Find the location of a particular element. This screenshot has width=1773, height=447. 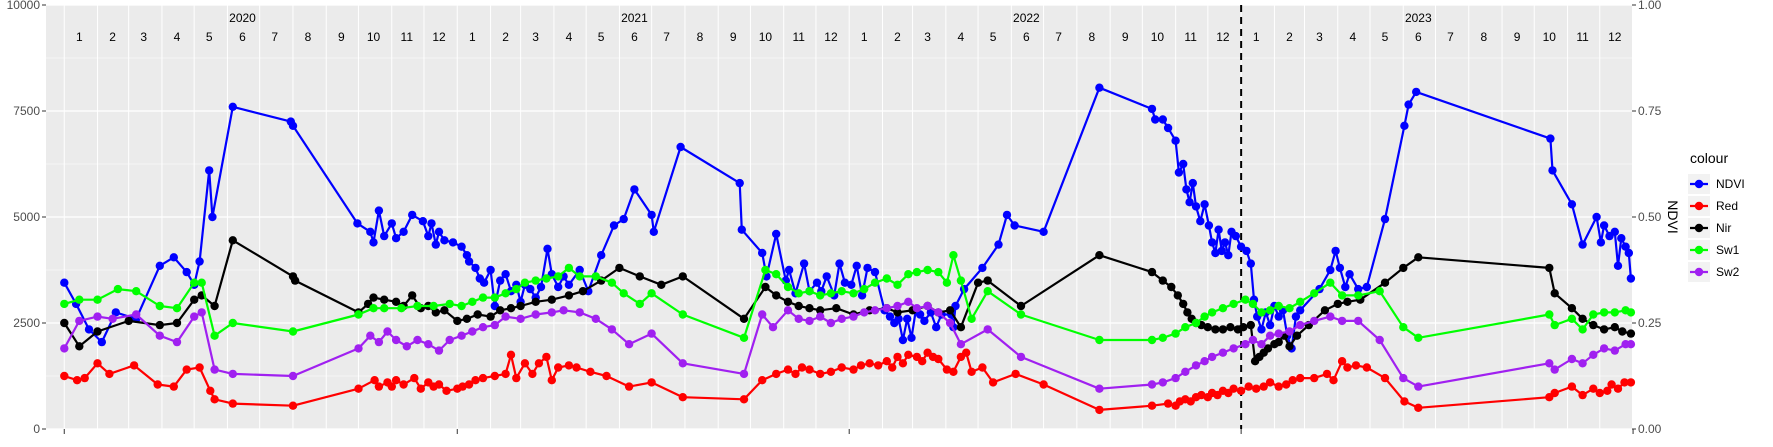

month-label: 2 is located at coordinates (505, 37).